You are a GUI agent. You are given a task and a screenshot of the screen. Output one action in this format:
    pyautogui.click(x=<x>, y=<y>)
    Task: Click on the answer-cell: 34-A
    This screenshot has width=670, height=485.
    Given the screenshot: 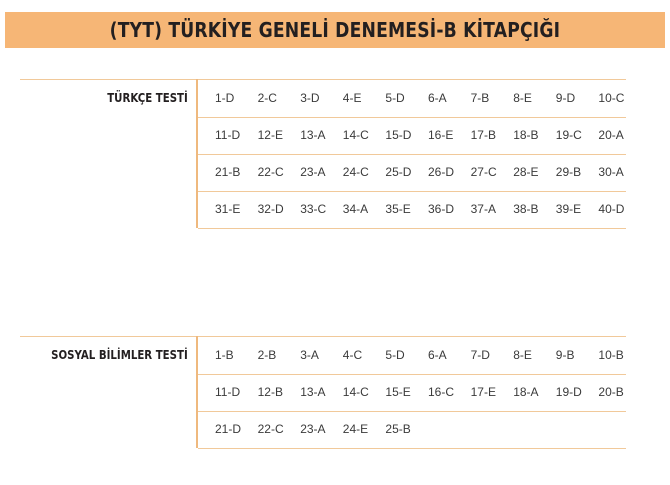 What is the action you would take?
    pyautogui.click(x=355, y=209)
    